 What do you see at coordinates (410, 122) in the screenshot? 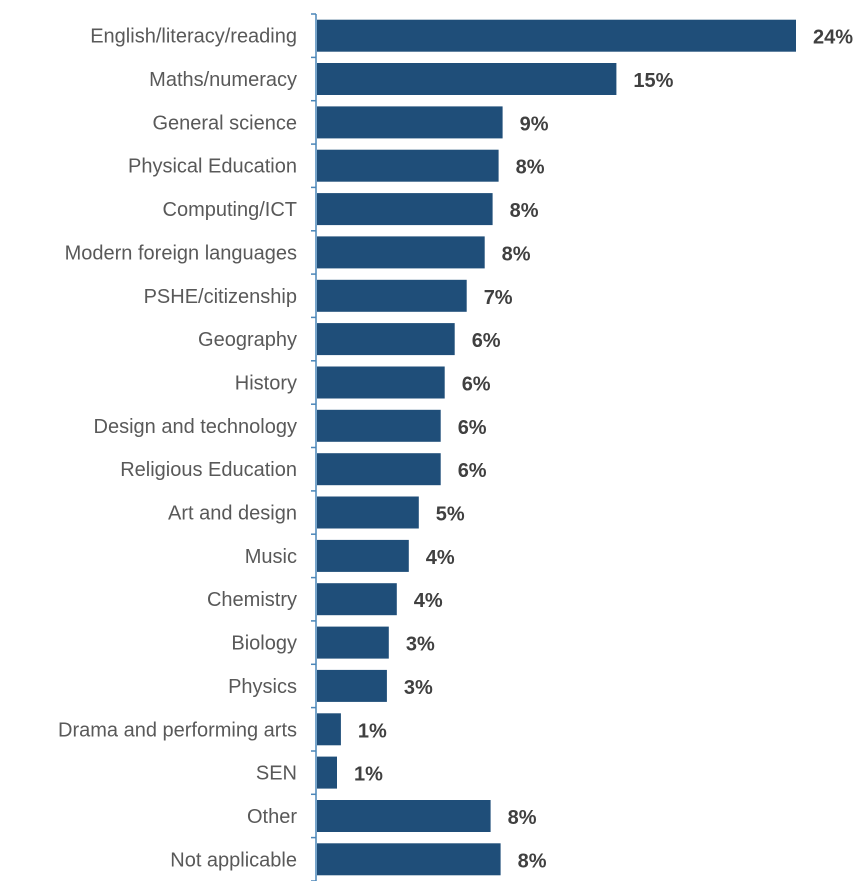
I see `bar-general-science` at bounding box center [410, 122].